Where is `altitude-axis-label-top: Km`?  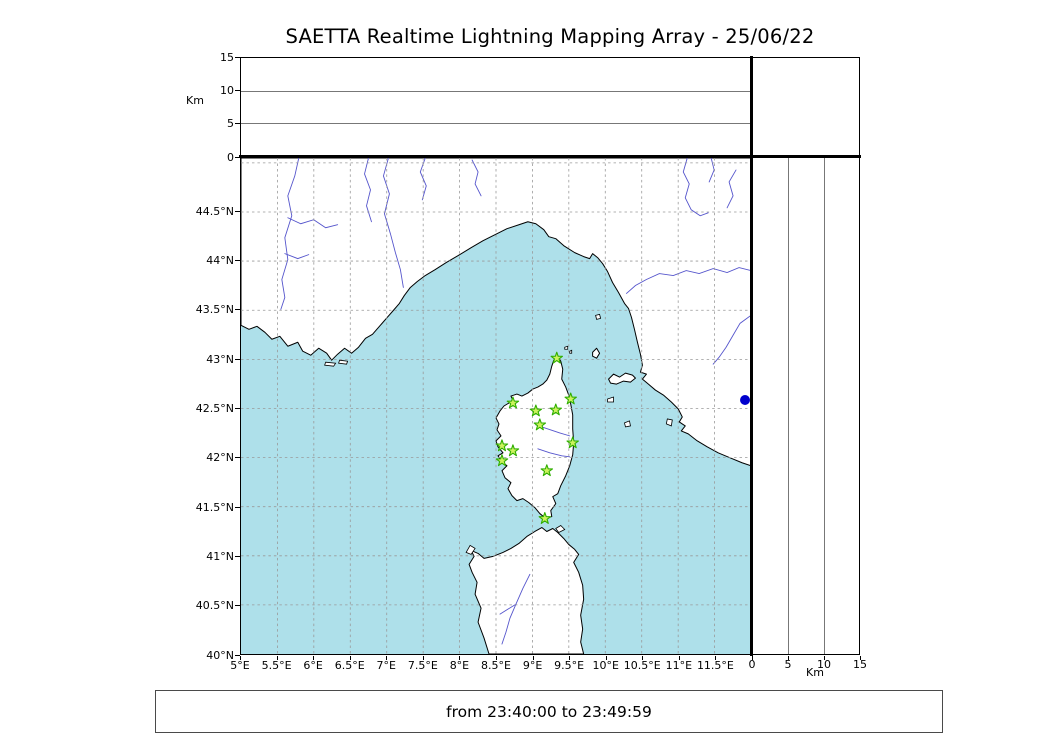
altitude-axis-label-top: Km is located at coordinates (195, 100).